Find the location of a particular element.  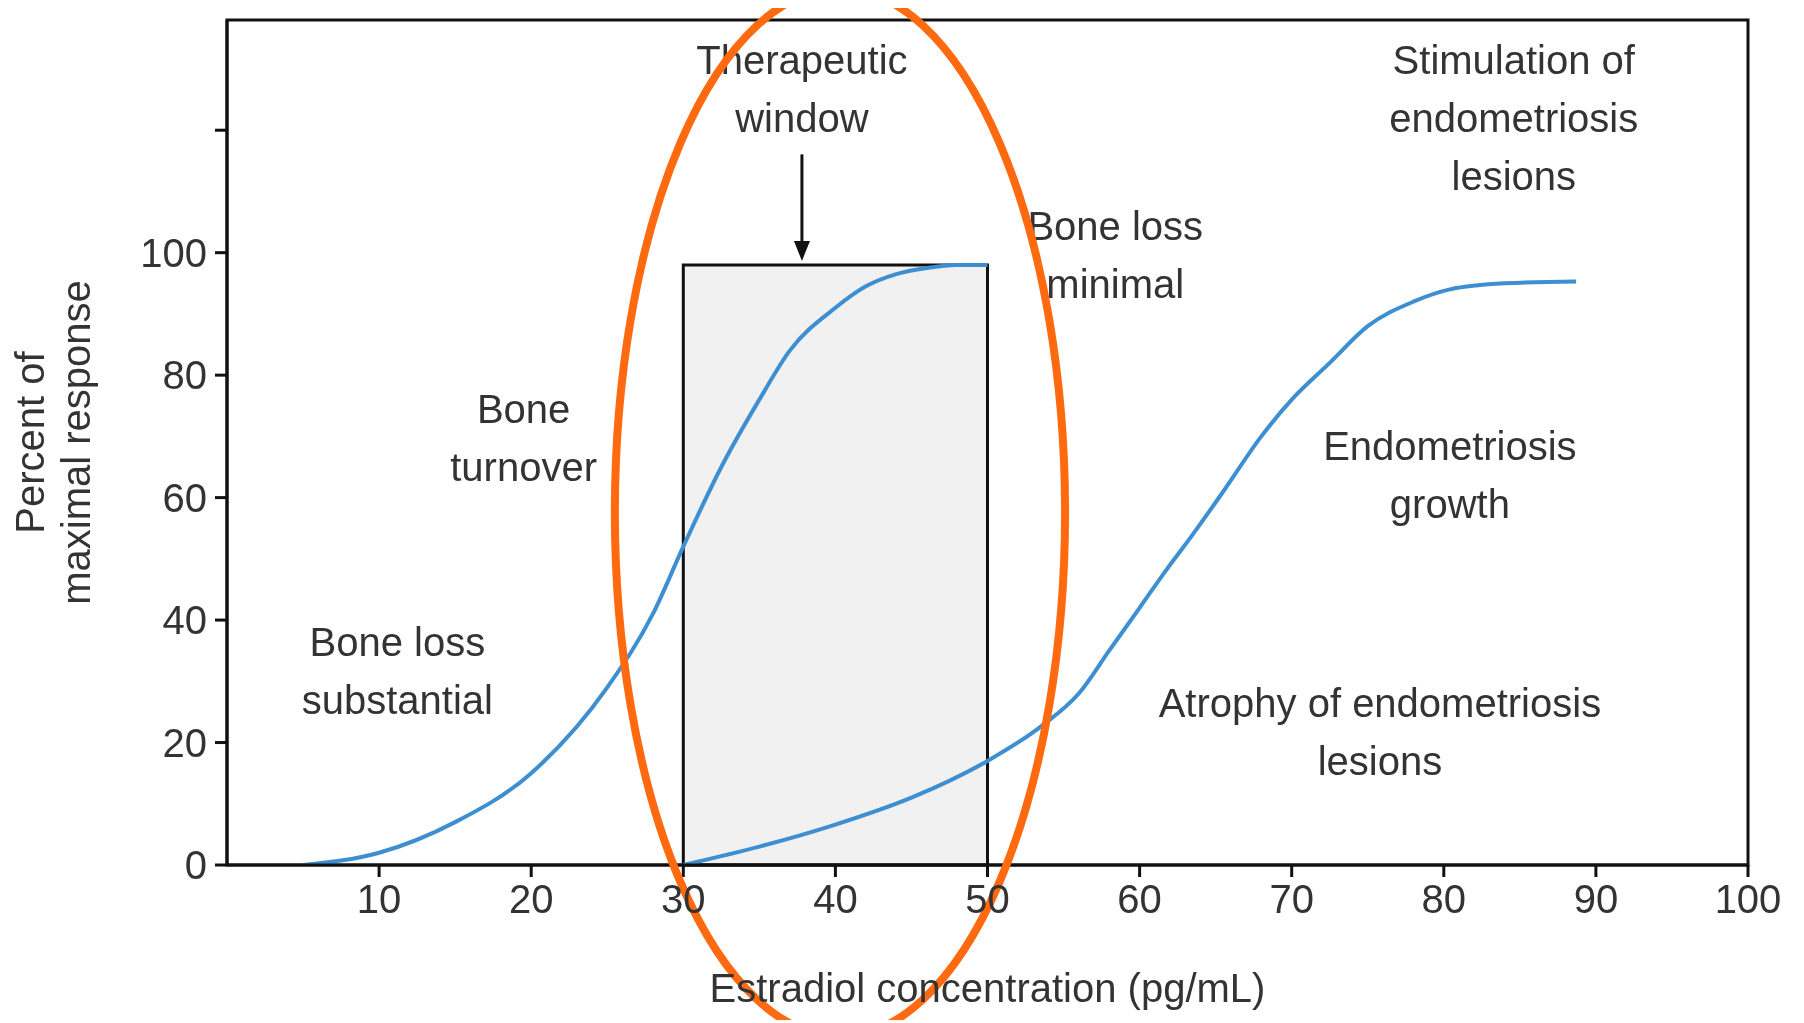

x-tick-label: 40 is located at coordinates (835, 899).